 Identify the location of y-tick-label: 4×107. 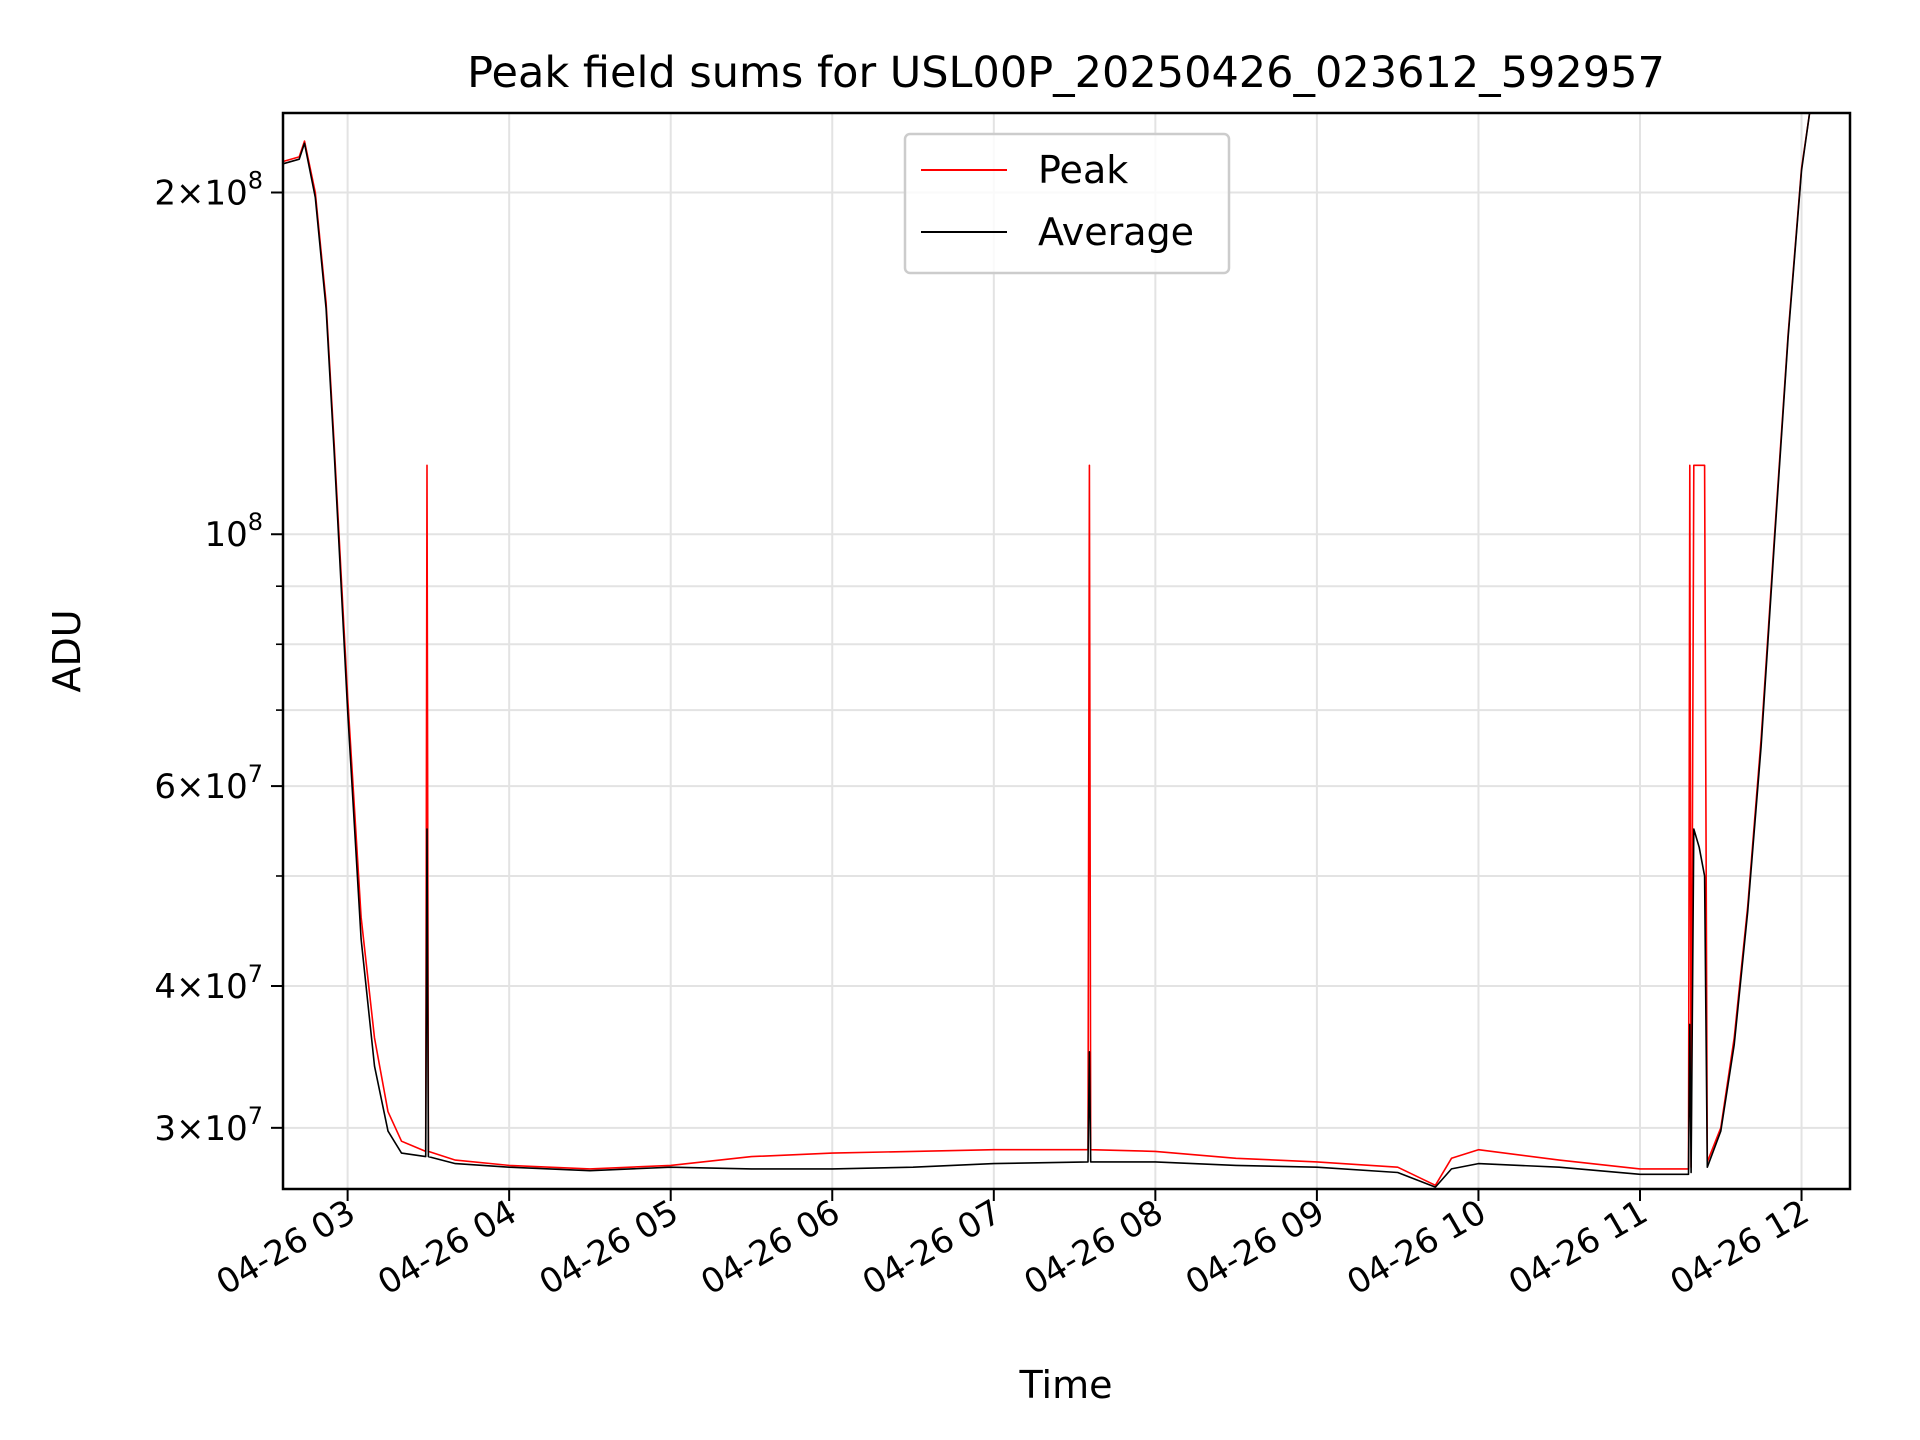
(208, 983).